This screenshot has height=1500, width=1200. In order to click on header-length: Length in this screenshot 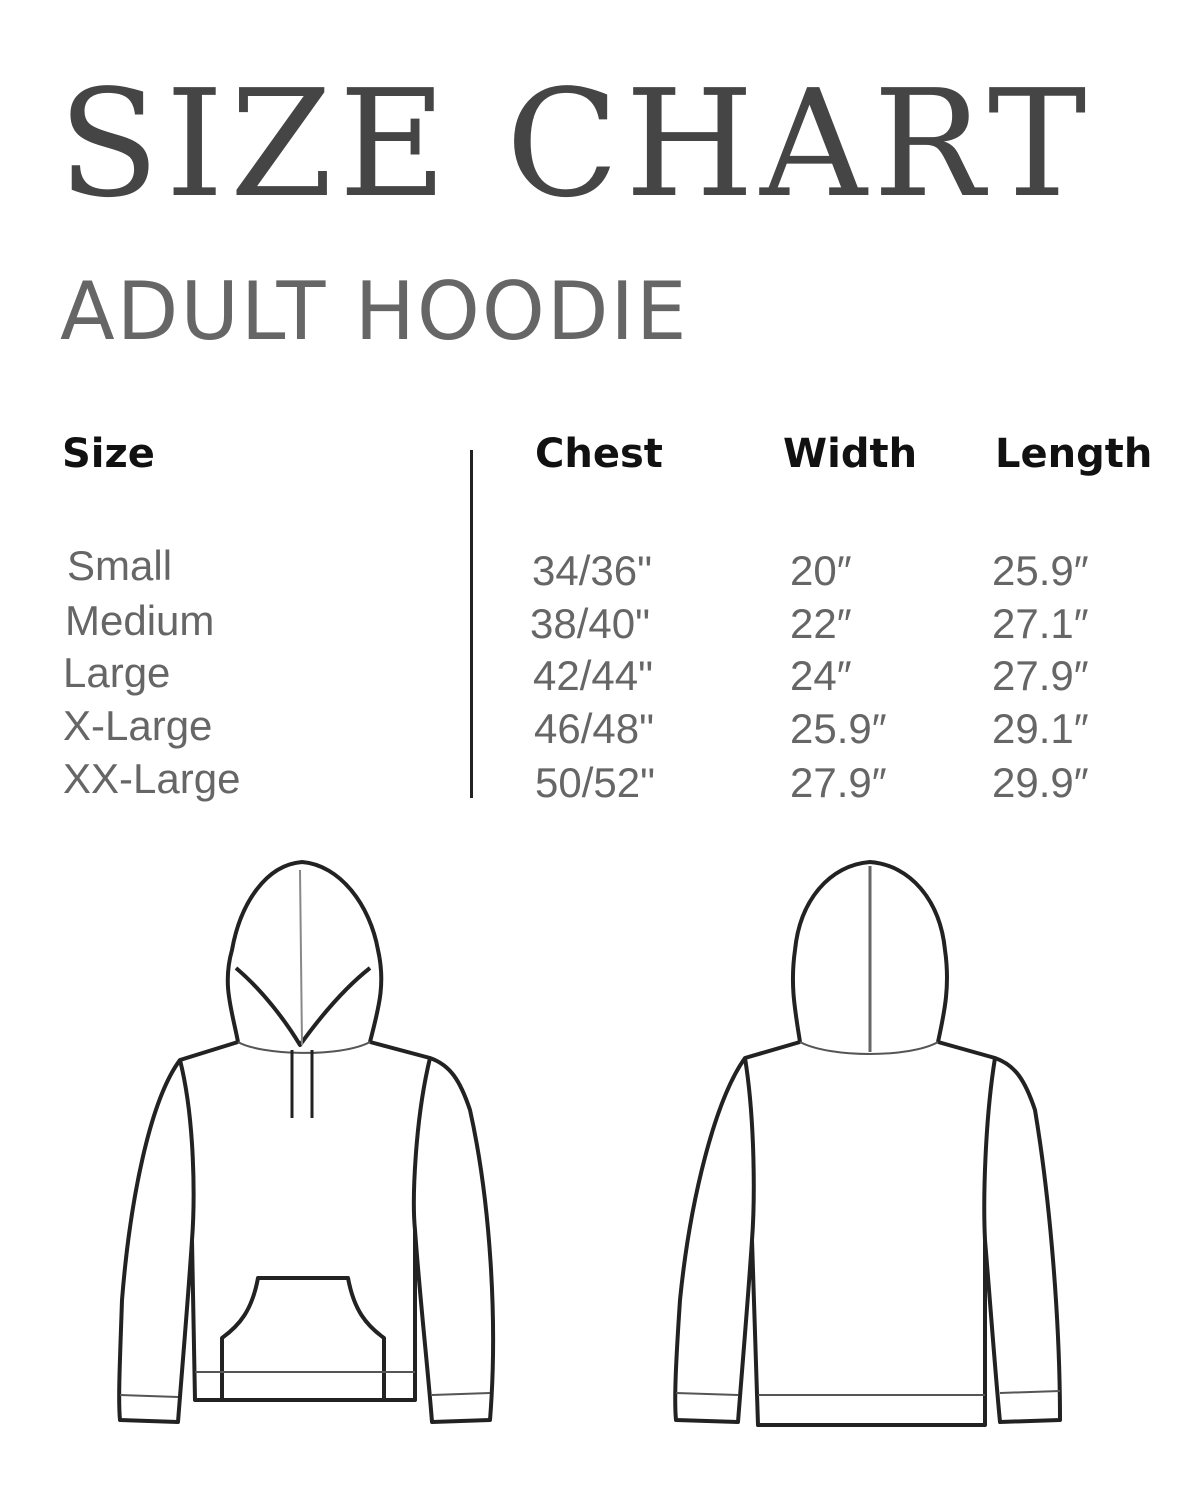, I will do `click(1074, 454)`.